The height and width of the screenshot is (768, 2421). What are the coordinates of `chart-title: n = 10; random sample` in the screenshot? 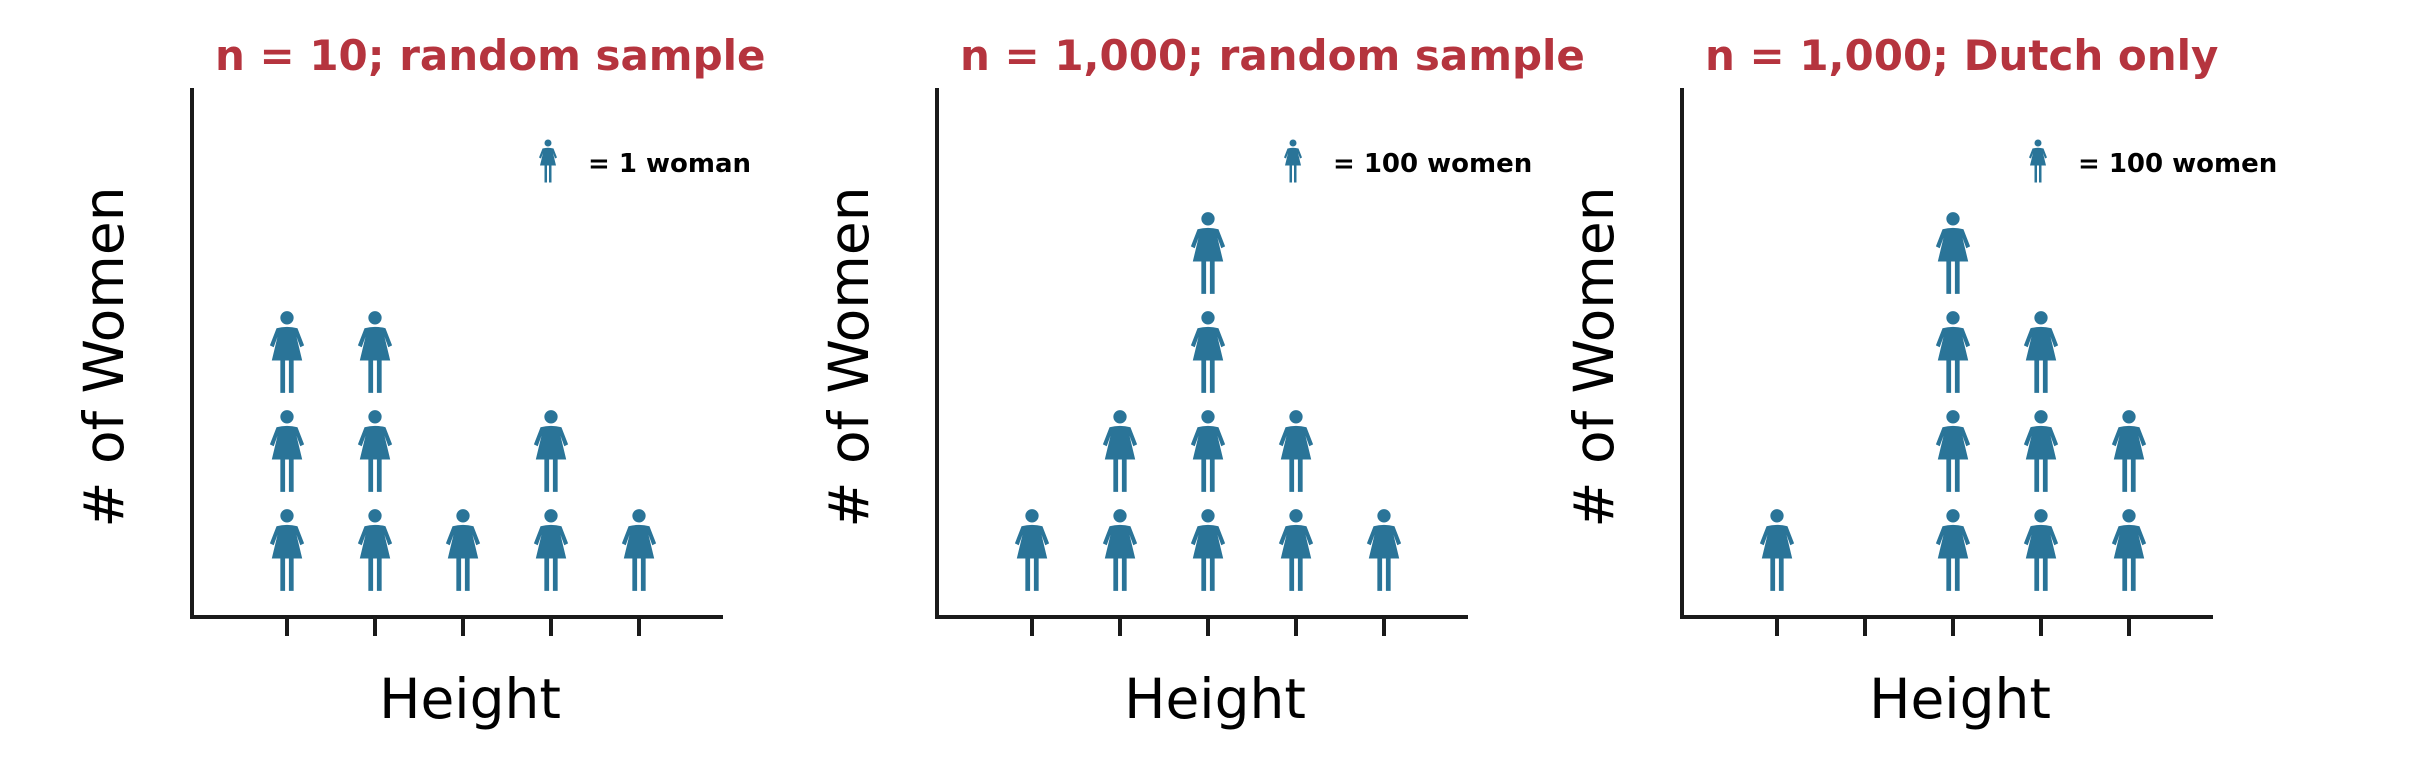 It's located at (490, 55).